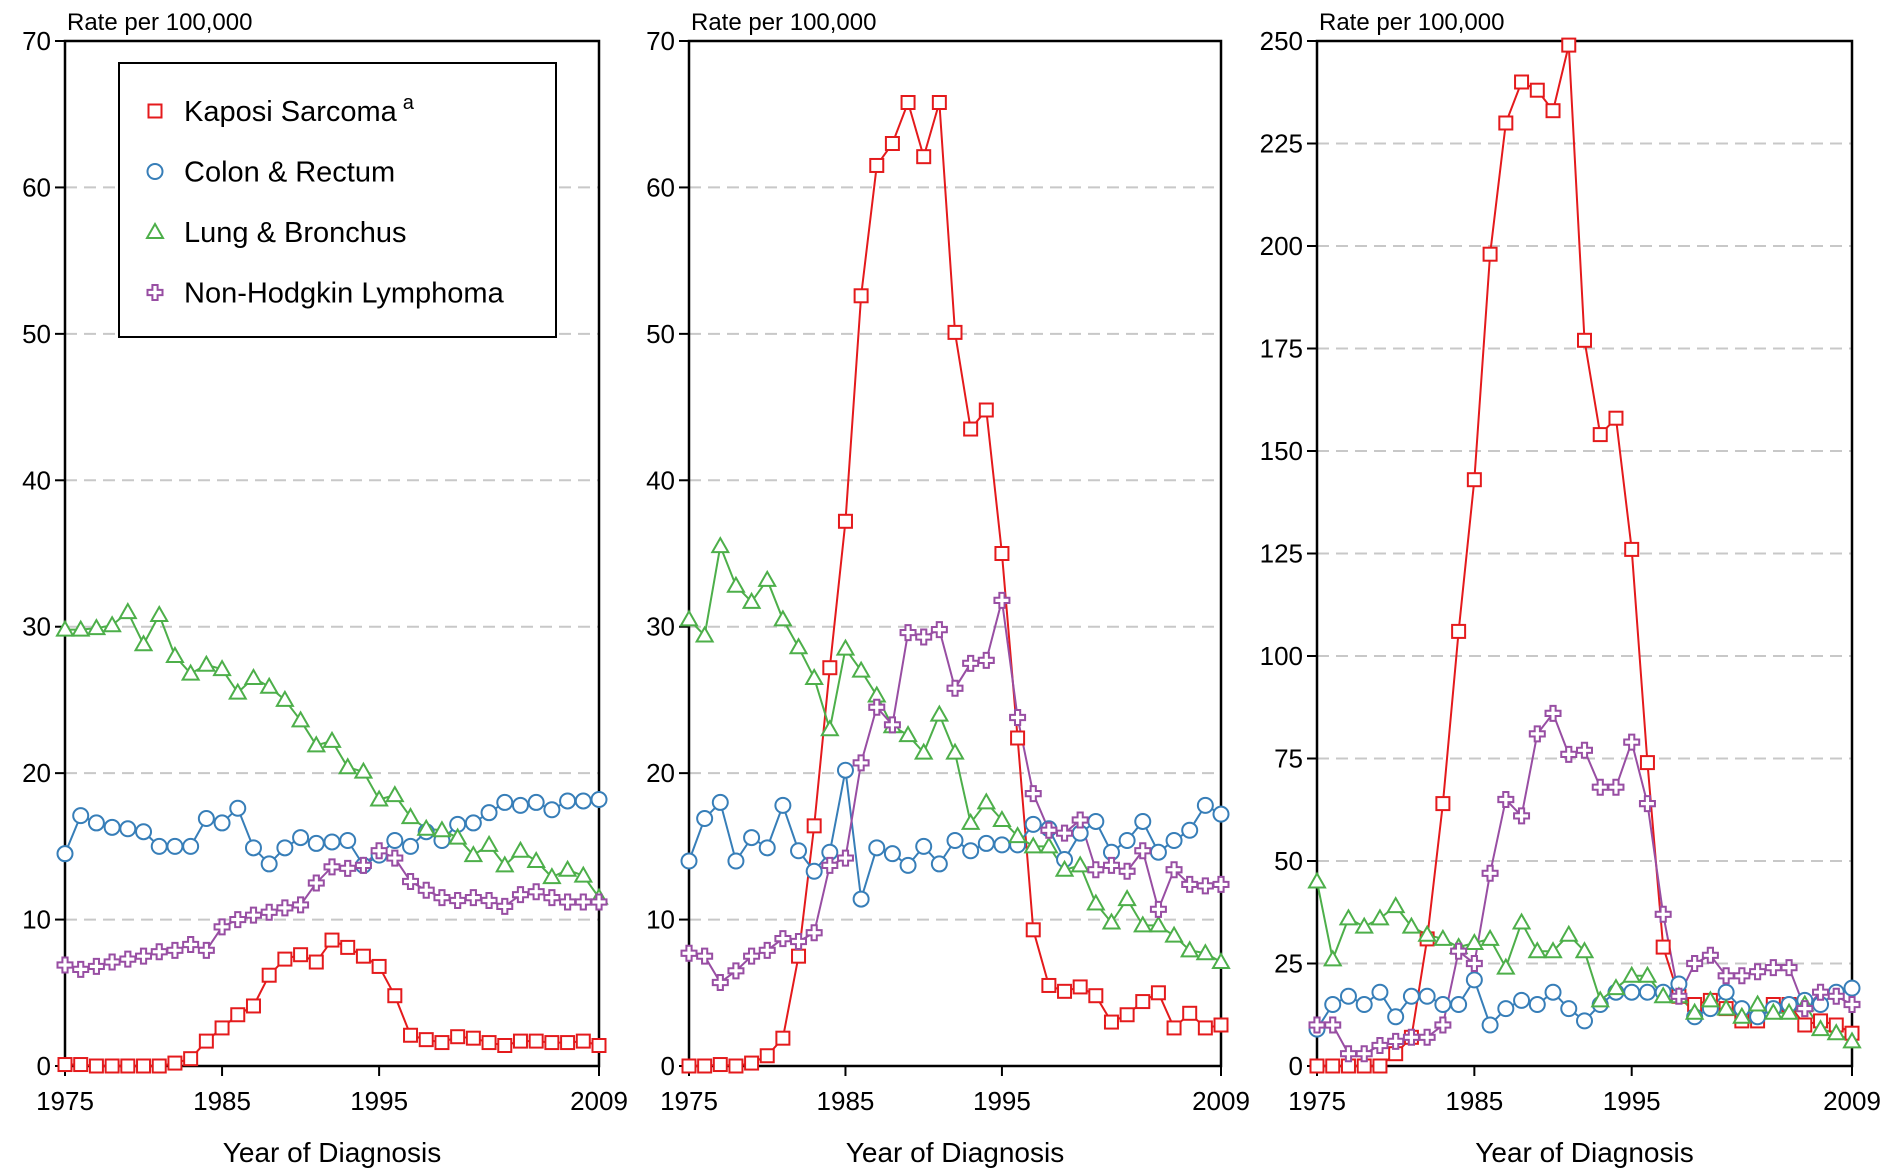 Image resolution: width=1898 pixels, height=1173 pixels. Describe the element at coordinates (660, 627) in the screenshot. I see `y-tick-label: 30` at that location.